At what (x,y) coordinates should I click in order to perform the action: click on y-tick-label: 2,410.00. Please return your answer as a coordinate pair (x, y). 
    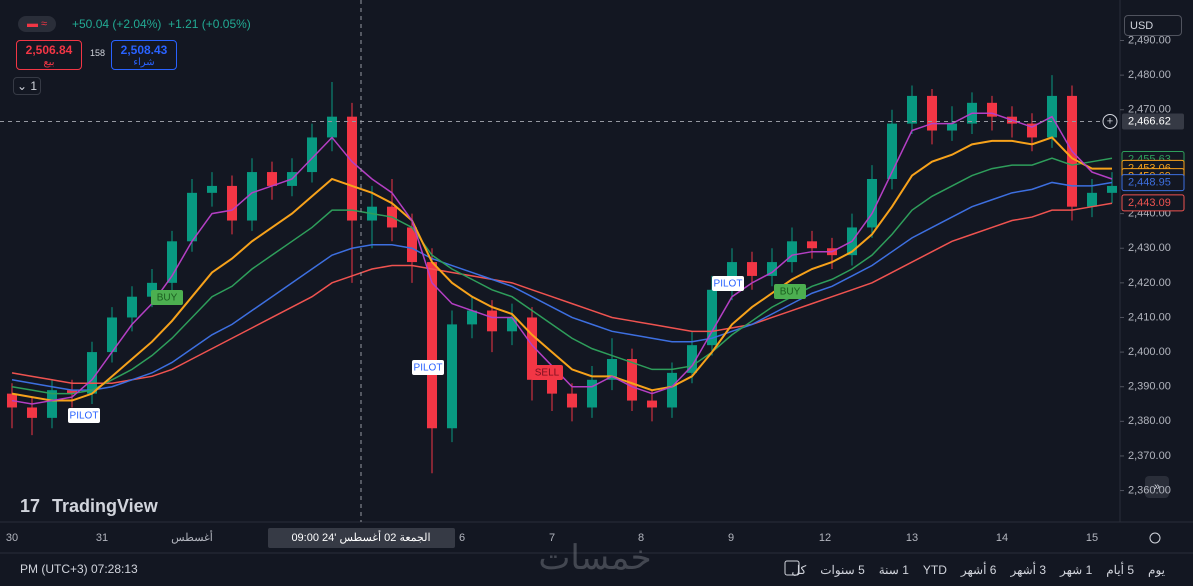
    Looking at the image, I should click on (1149, 317).